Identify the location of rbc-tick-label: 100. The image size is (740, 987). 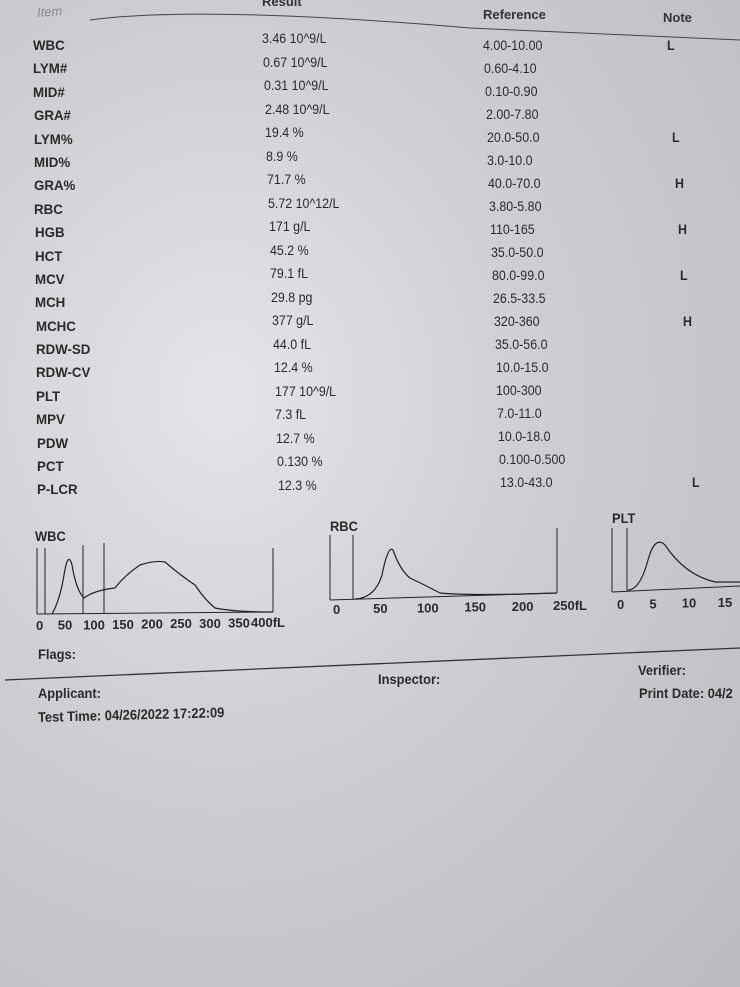
(428, 607).